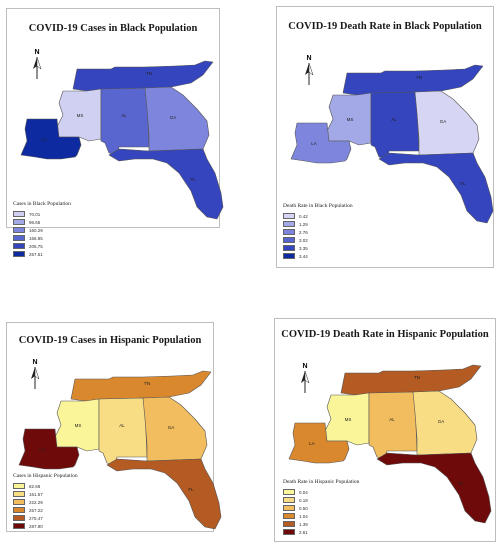 Image resolution: width=500 pixels, height=550 pixels. I want to click on legend-value: 222.29, so click(36, 502).